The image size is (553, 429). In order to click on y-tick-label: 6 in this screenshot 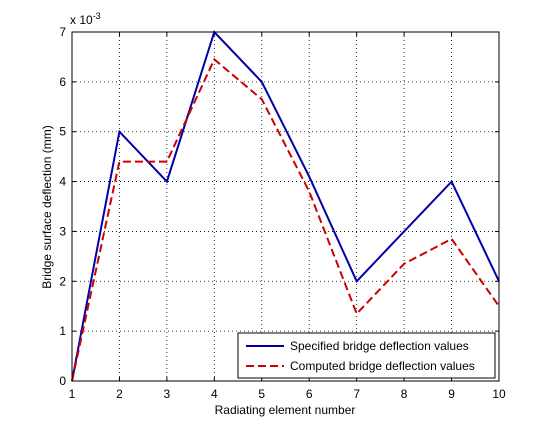, I will do `click(62, 82)`.